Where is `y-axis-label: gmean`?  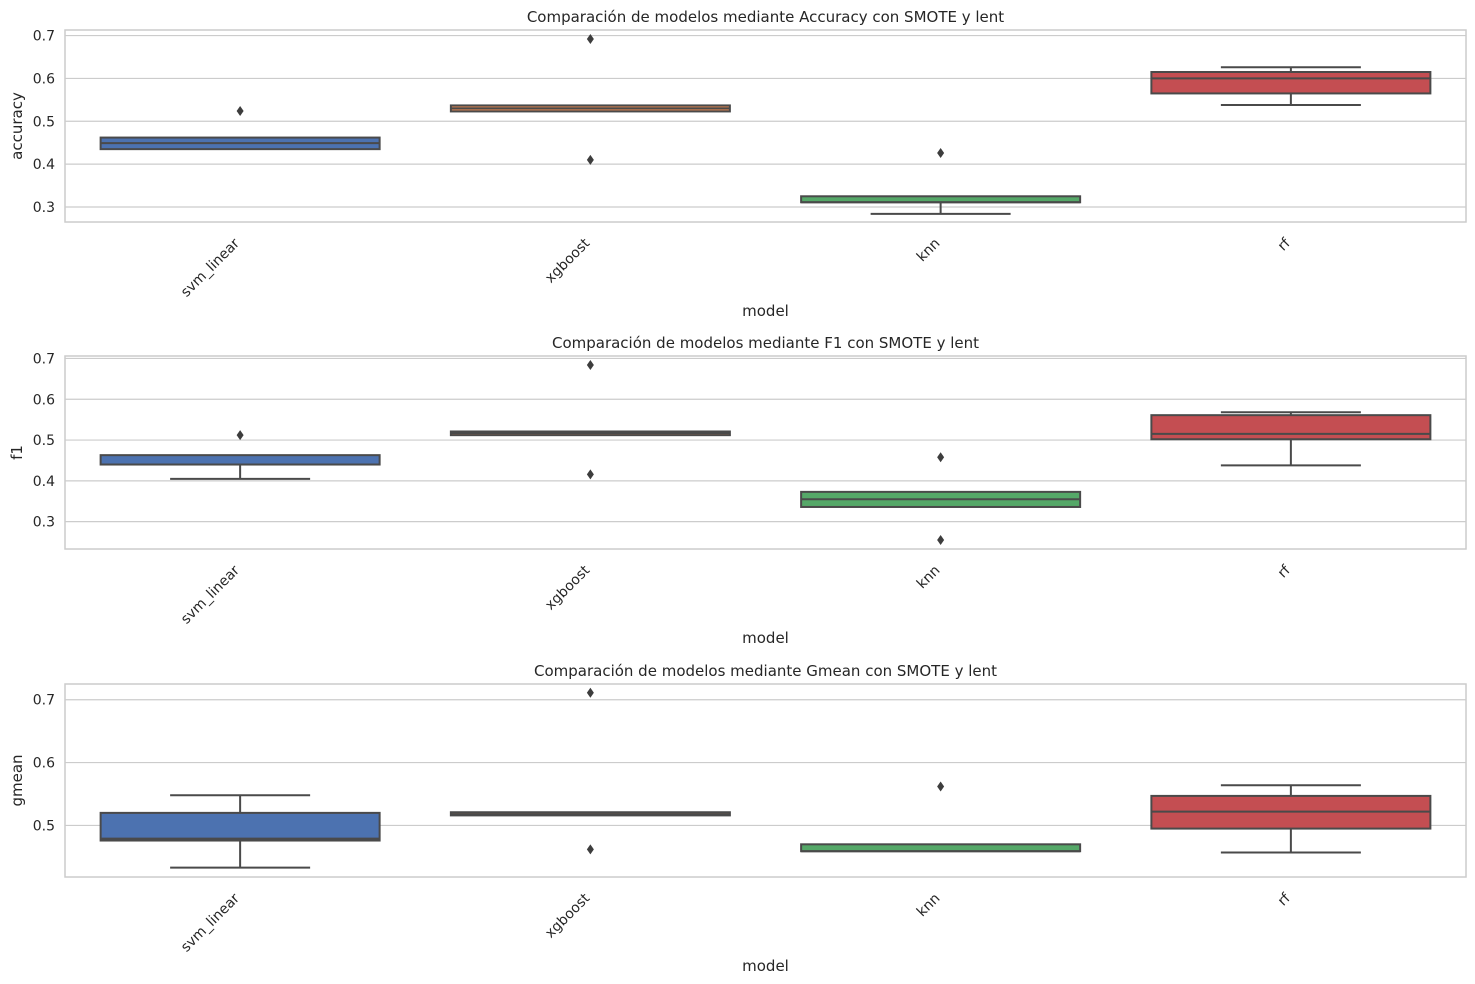
y-axis-label: gmean is located at coordinates (17, 780).